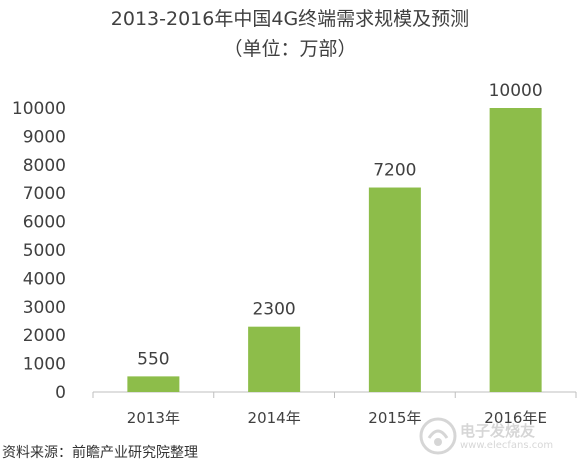  Describe the element at coordinates (44, 336) in the screenshot. I see `y-tick-label: 2000` at that location.